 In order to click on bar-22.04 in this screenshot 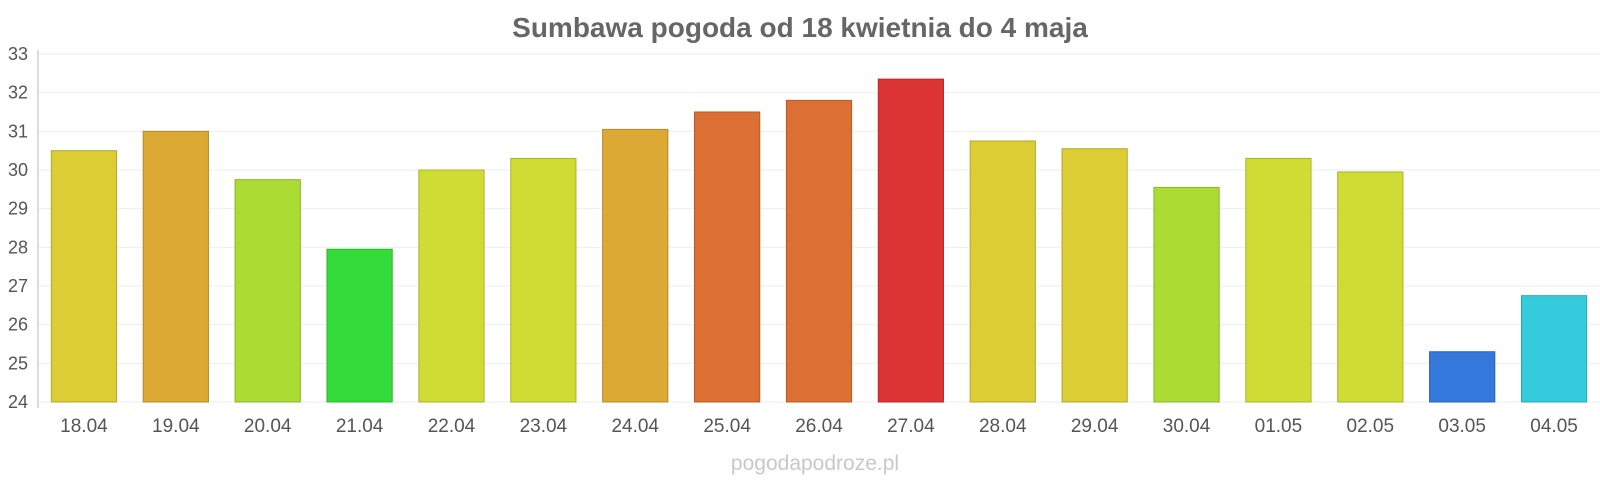, I will do `click(451, 286)`.